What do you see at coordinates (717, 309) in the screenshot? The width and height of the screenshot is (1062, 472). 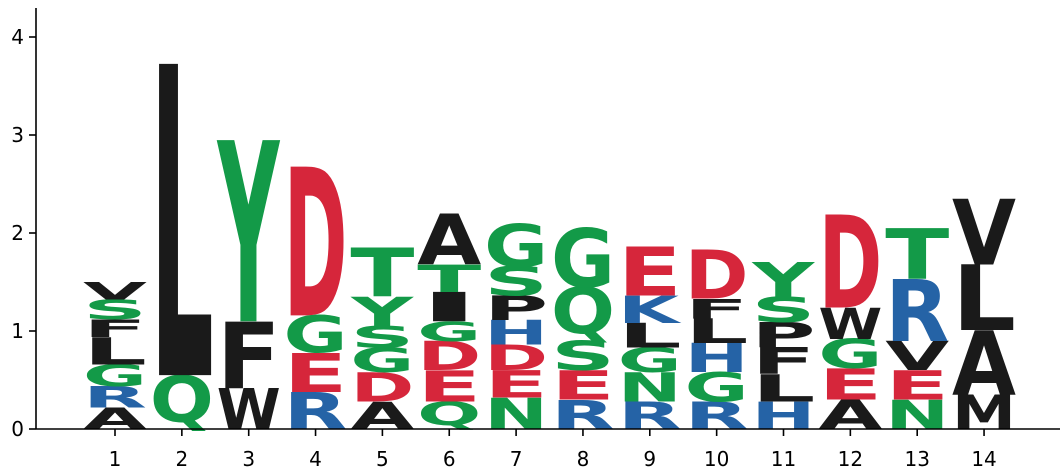 I see `logo-letter-f-pos10: F` at bounding box center [717, 309].